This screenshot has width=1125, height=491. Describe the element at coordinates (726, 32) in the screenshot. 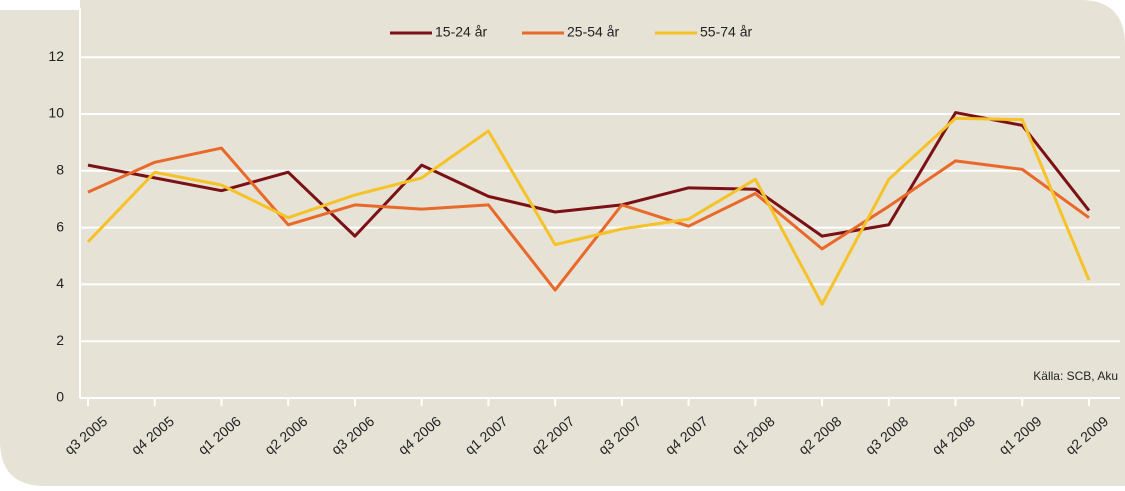

I see `legend-label: 55-74 år` at that location.